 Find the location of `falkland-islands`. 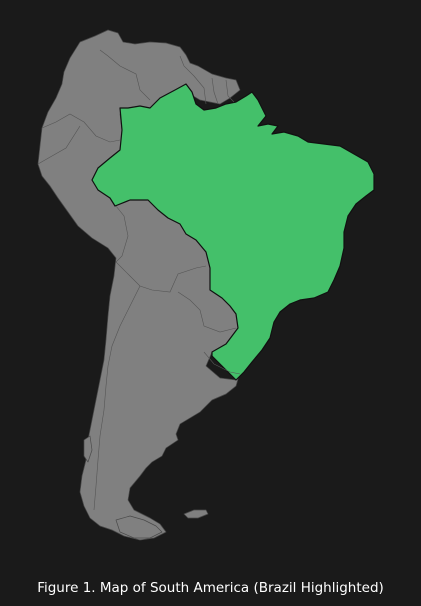

falkland-islands is located at coordinates (196, 514).